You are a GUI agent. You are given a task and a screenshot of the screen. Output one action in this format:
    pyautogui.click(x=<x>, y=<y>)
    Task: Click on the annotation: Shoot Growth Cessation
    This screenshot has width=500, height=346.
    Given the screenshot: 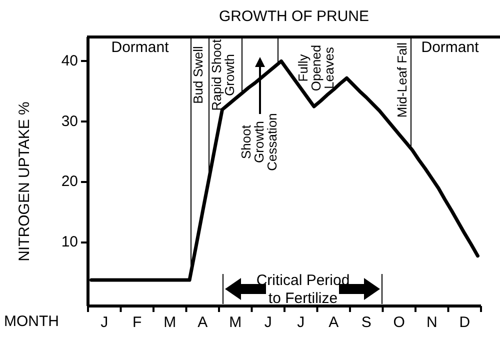 What is the action you would take?
    pyautogui.click(x=259, y=142)
    